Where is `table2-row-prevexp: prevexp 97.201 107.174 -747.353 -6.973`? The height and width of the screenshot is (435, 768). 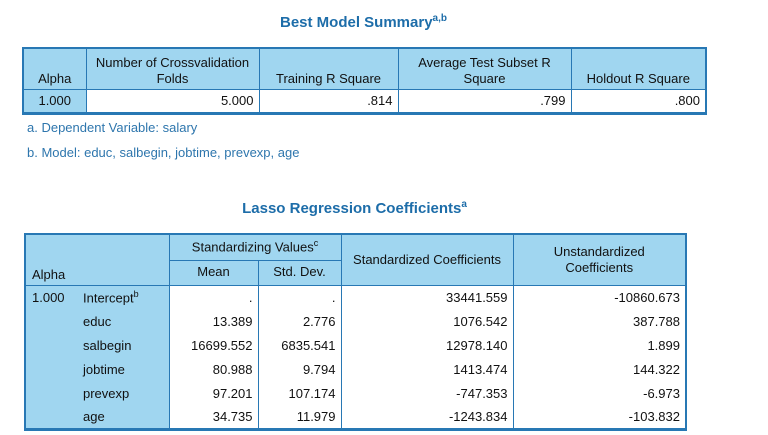
table2-row-prevexp: prevexp 97.201 107.174 -747.353 -6.973 is located at coordinates (355, 393).